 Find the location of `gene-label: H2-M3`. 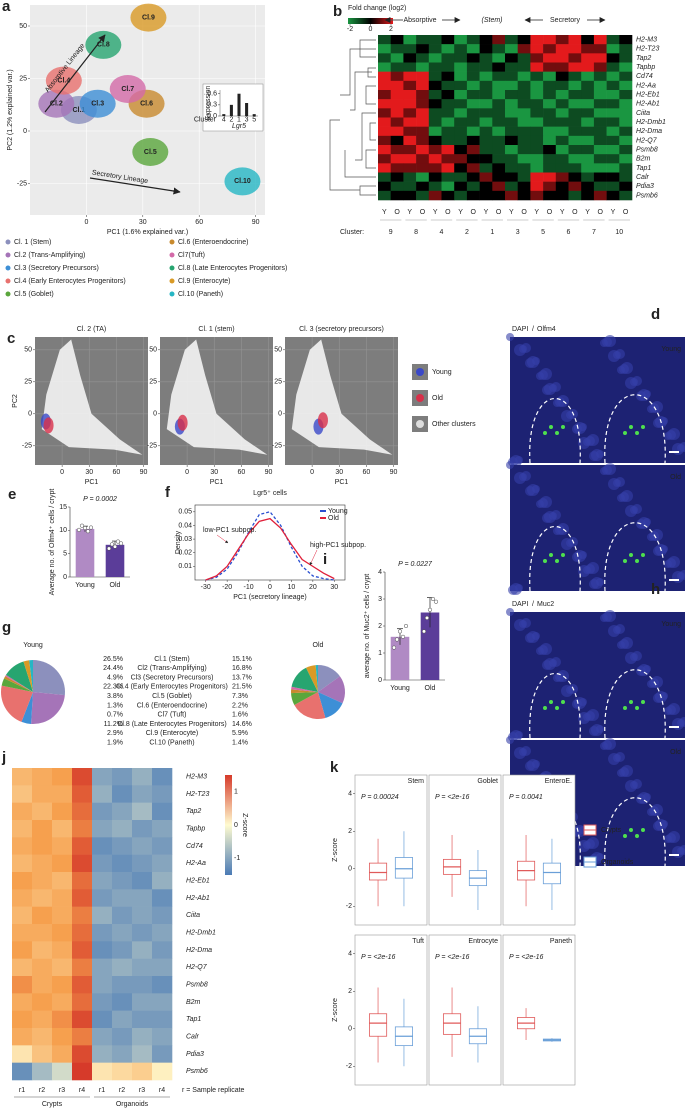

gene-label: H2-M3 is located at coordinates (196, 777).